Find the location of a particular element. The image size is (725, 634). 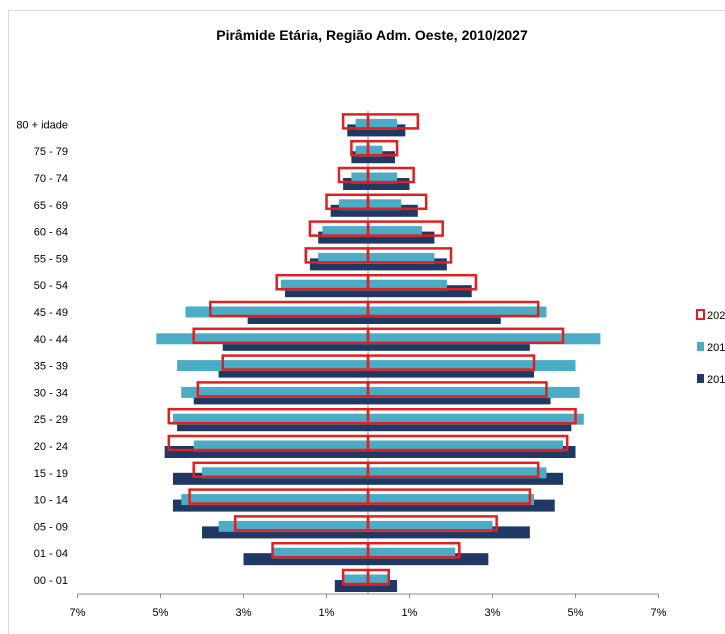

bar-2010-right is located at coordinates (387, 130).